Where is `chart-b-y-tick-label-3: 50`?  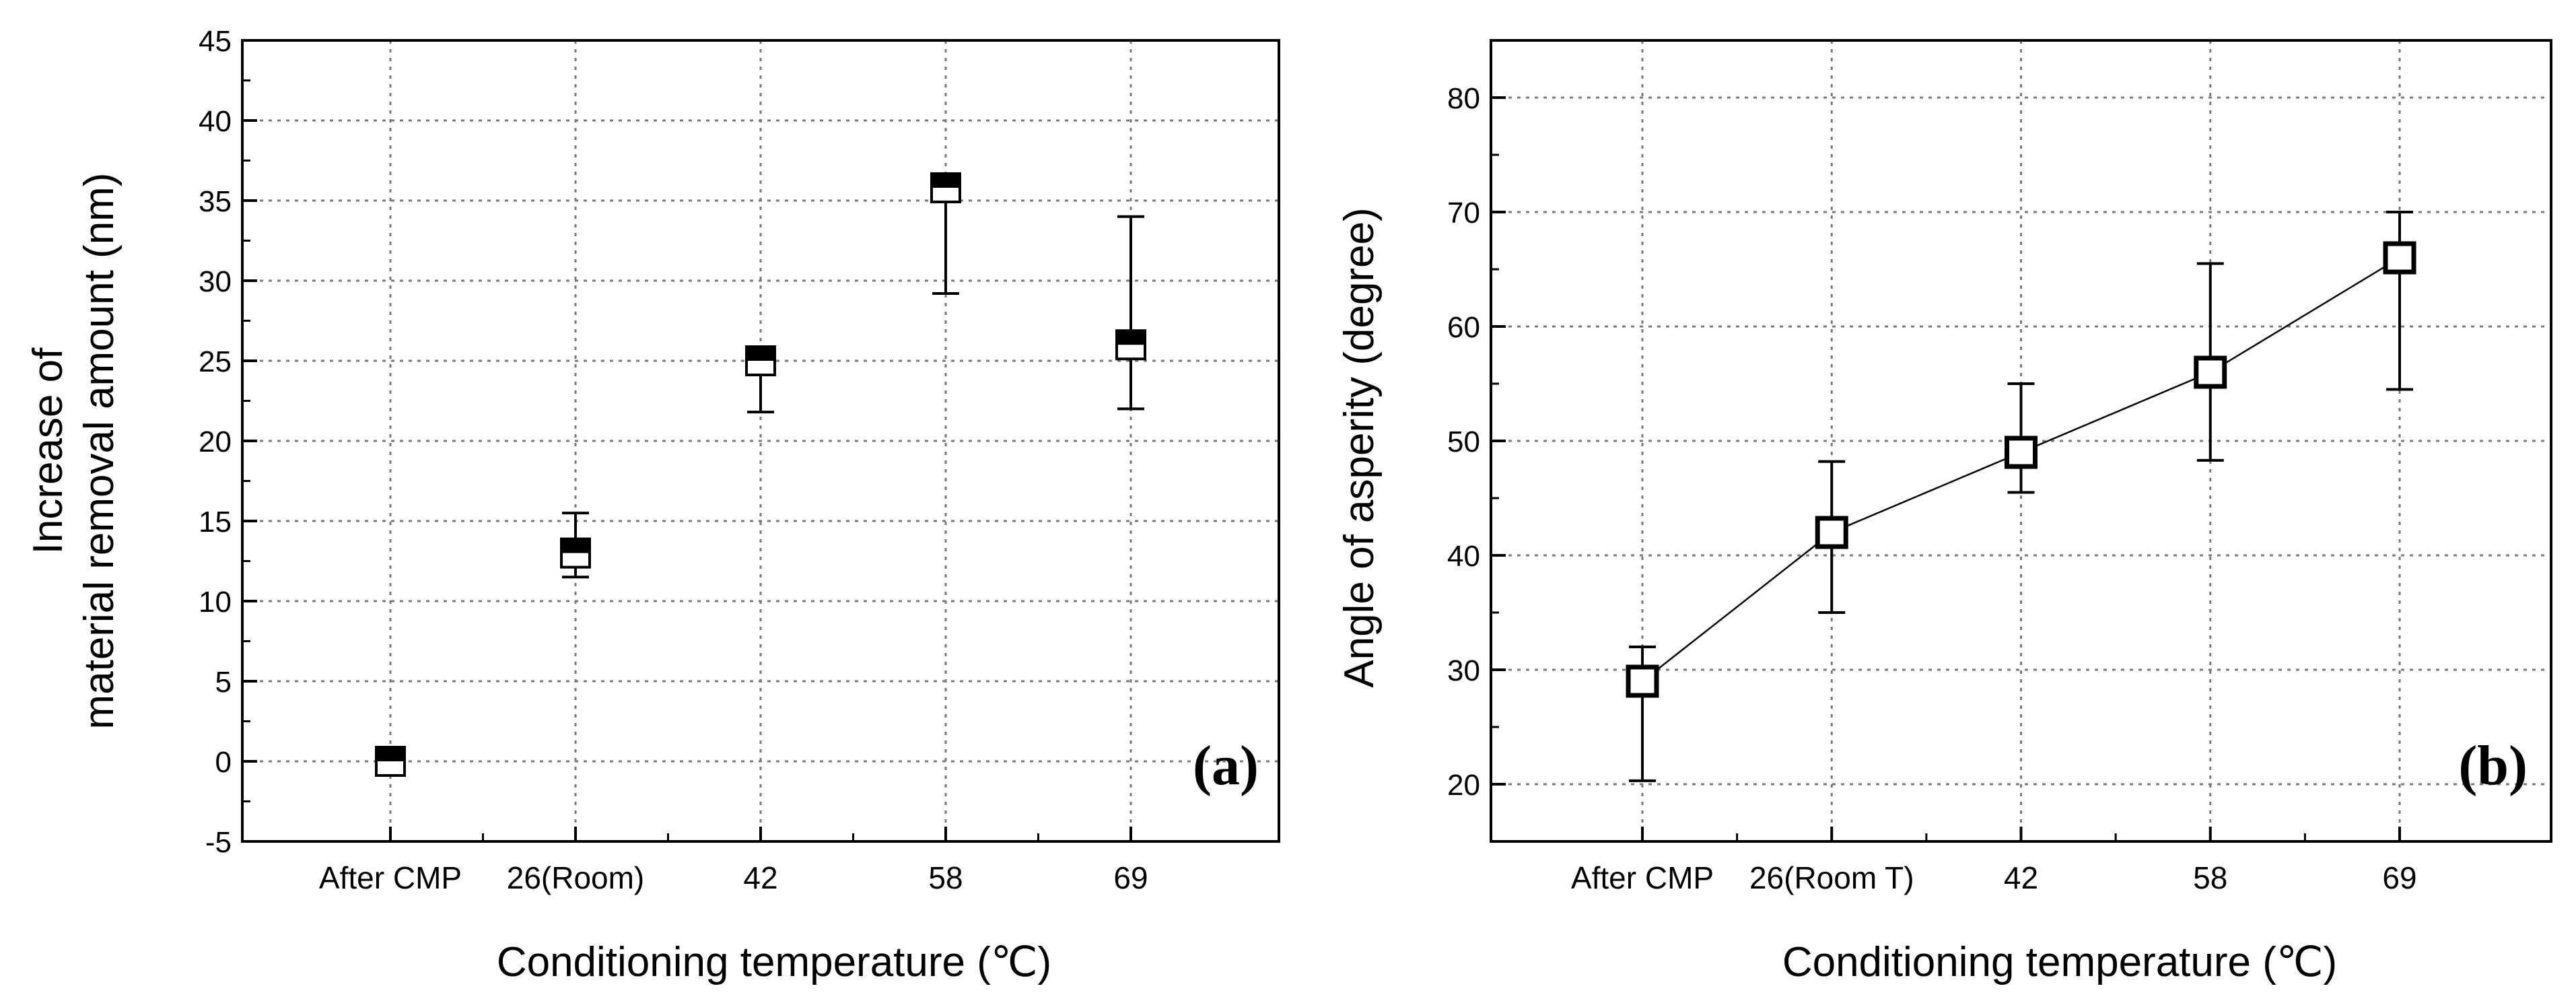 chart-b-y-tick-label-3: 50 is located at coordinates (1463, 442).